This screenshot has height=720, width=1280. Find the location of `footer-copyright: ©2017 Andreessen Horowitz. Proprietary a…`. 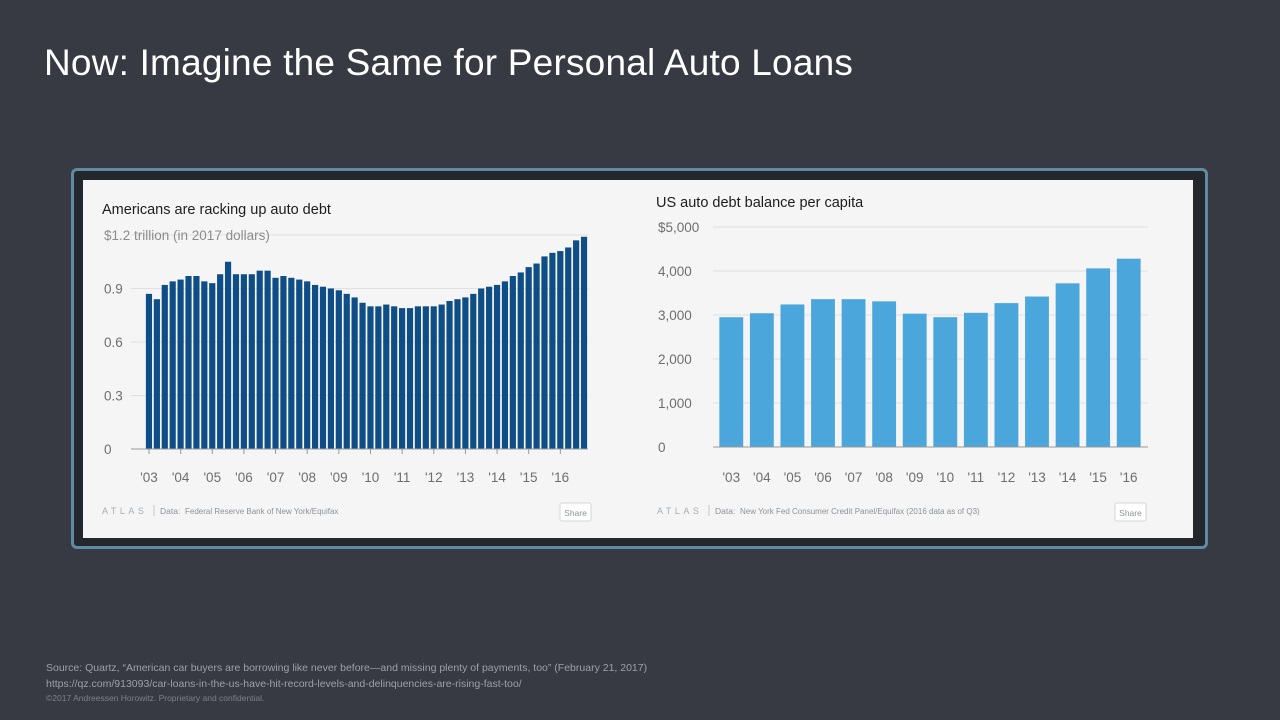

footer-copyright: ©2017 Andreessen Horowitz. Proprietary a… is located at coordinates (155, 698).